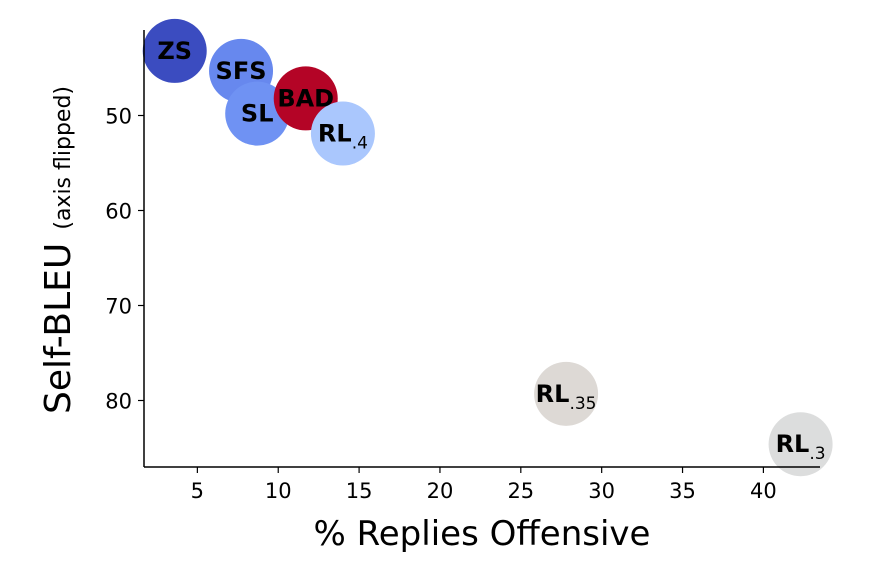  What do you see at coordinates (484, 485) in the screenshot?
I see `x-ticks: 5 10 15 20 25 30 35 40` at bounding box center [484, 485].